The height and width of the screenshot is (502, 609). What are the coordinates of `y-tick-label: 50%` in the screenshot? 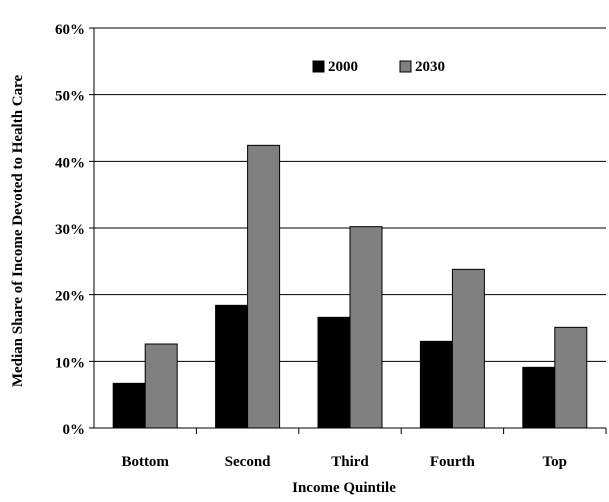 It's located at (70, 97).